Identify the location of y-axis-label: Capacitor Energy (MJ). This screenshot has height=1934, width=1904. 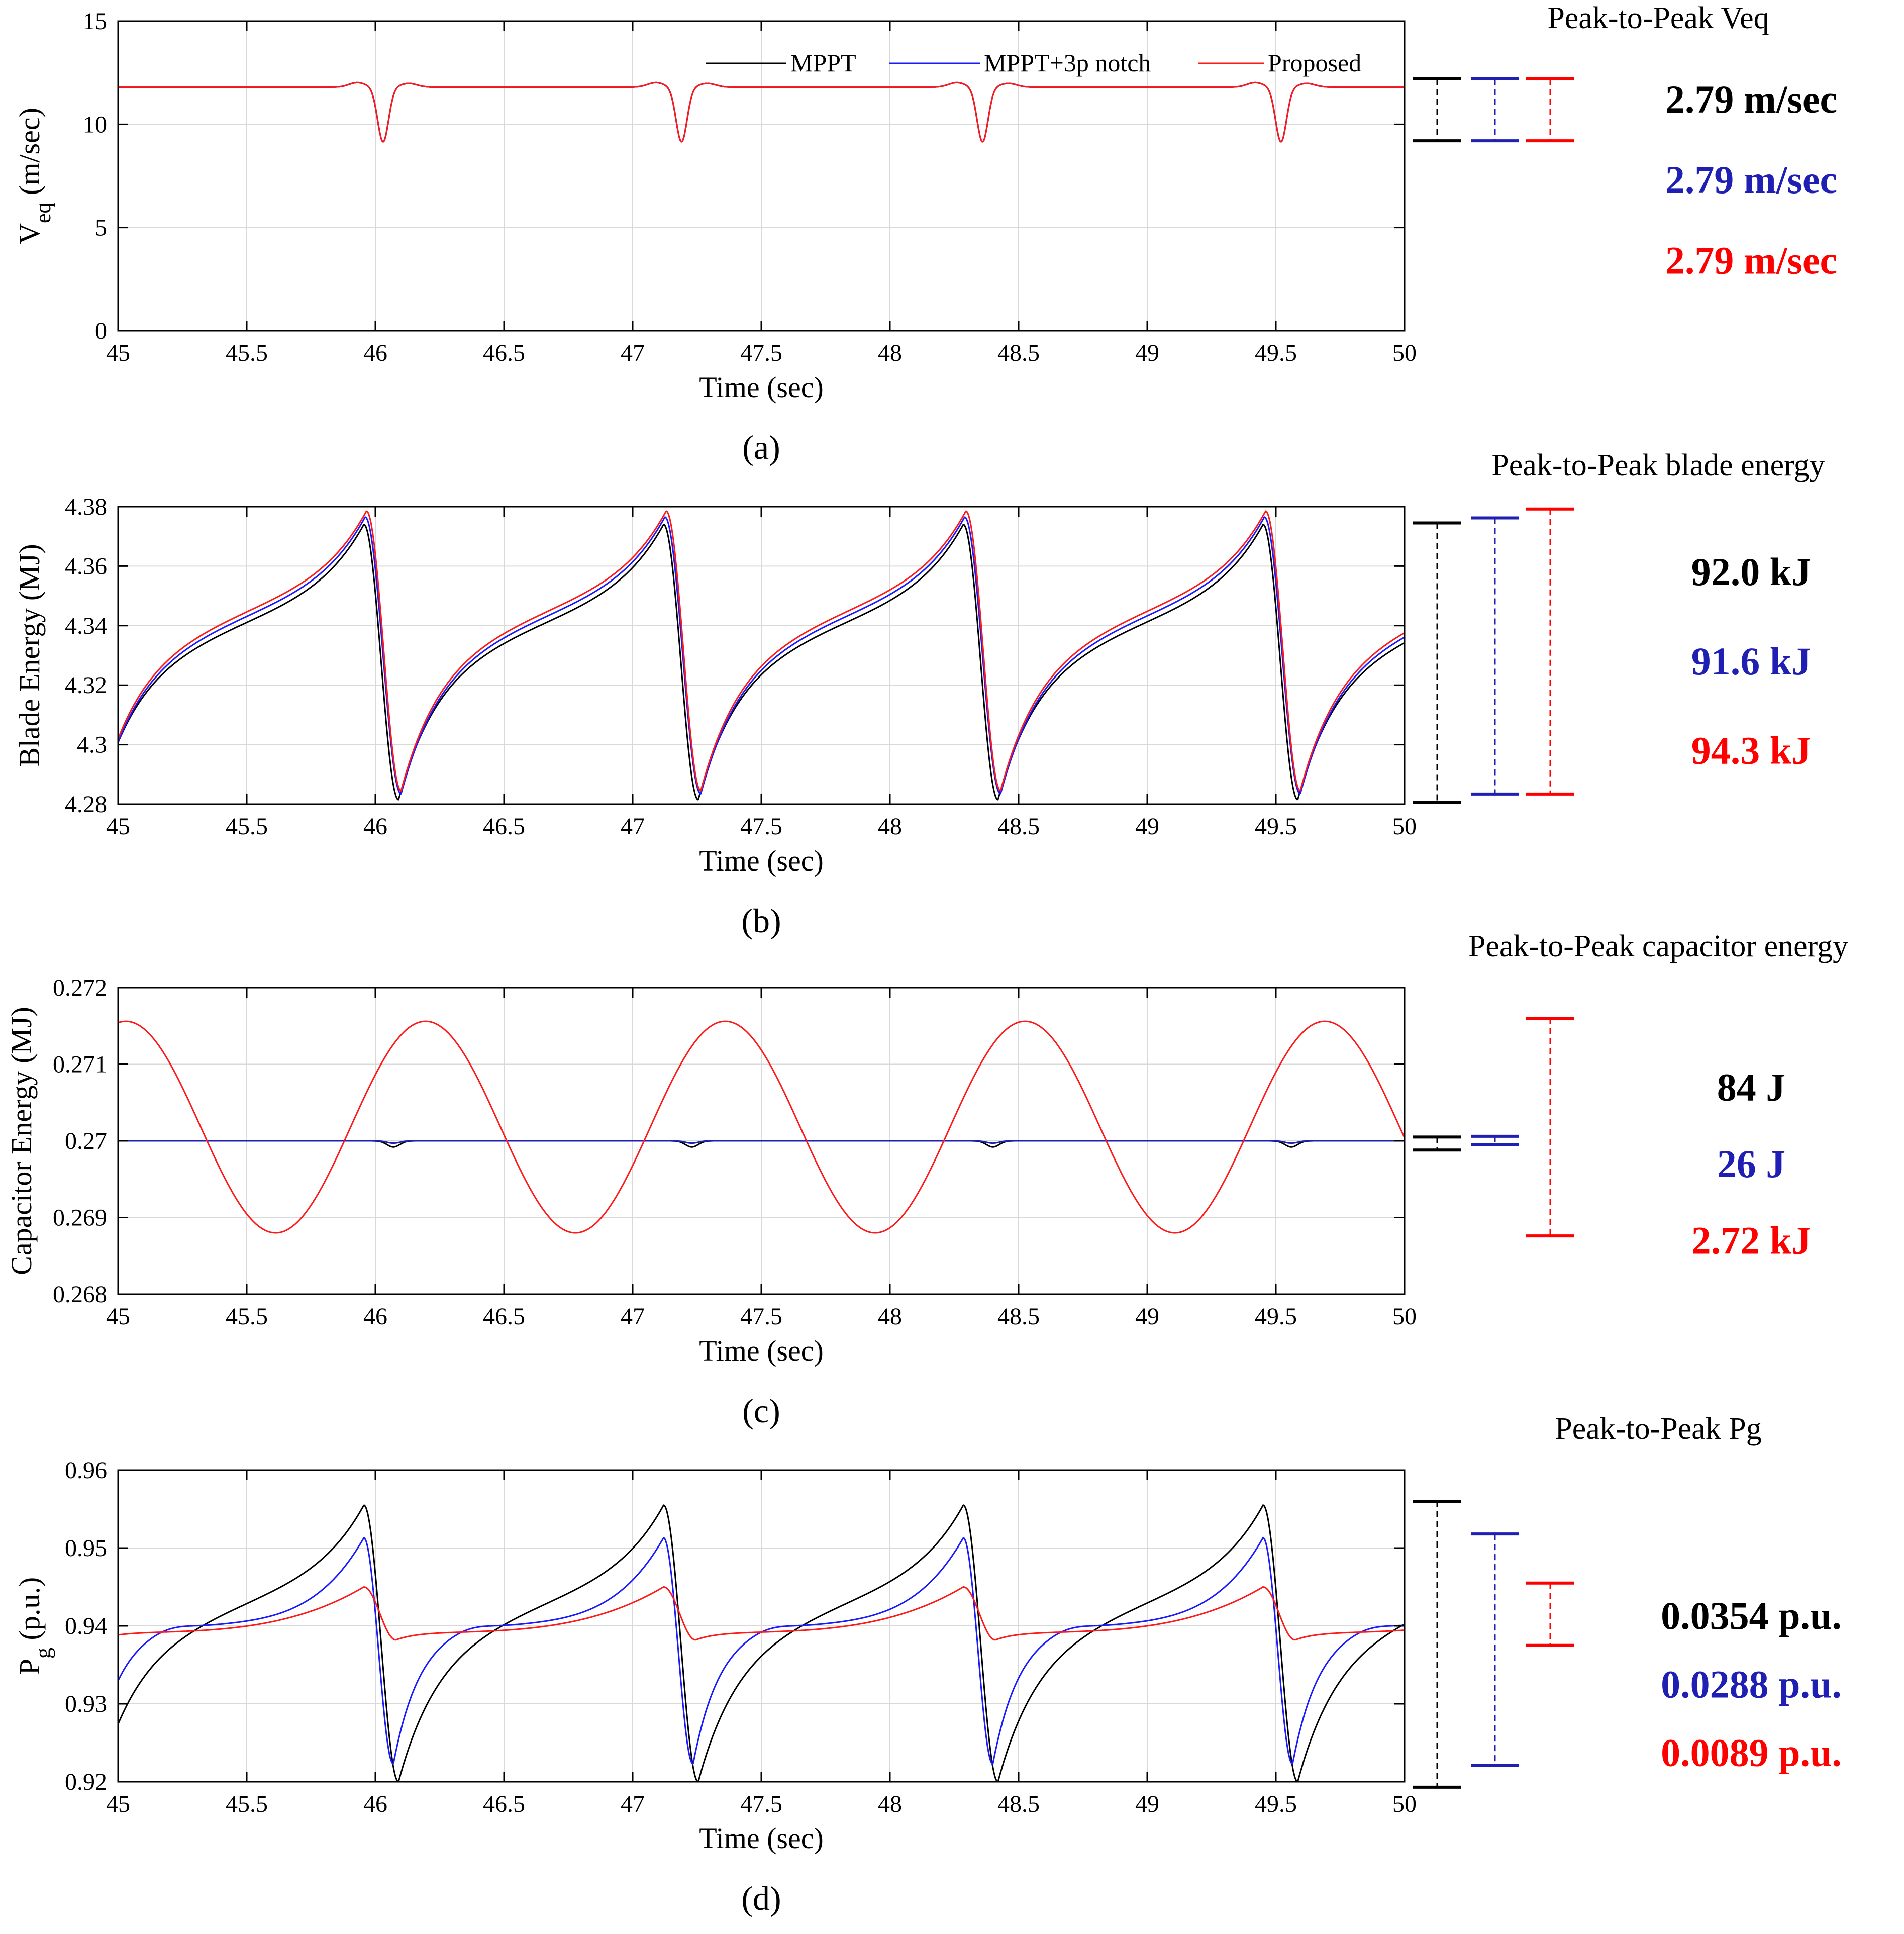
(21, 1141).